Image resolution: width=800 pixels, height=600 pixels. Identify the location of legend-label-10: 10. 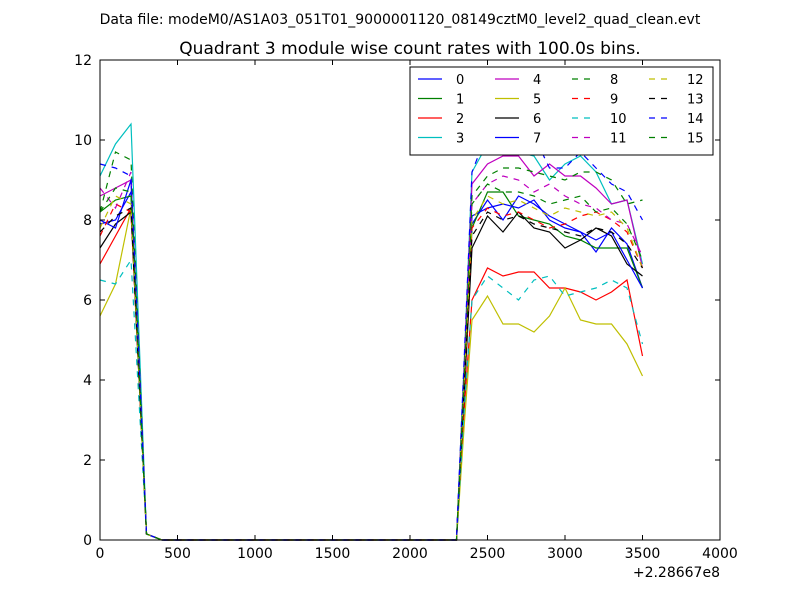
(618, 119).